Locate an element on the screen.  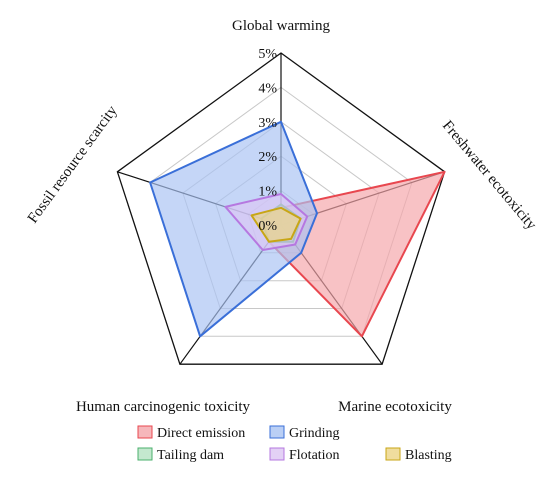
series-blasting is located at coordinates (276, 224).